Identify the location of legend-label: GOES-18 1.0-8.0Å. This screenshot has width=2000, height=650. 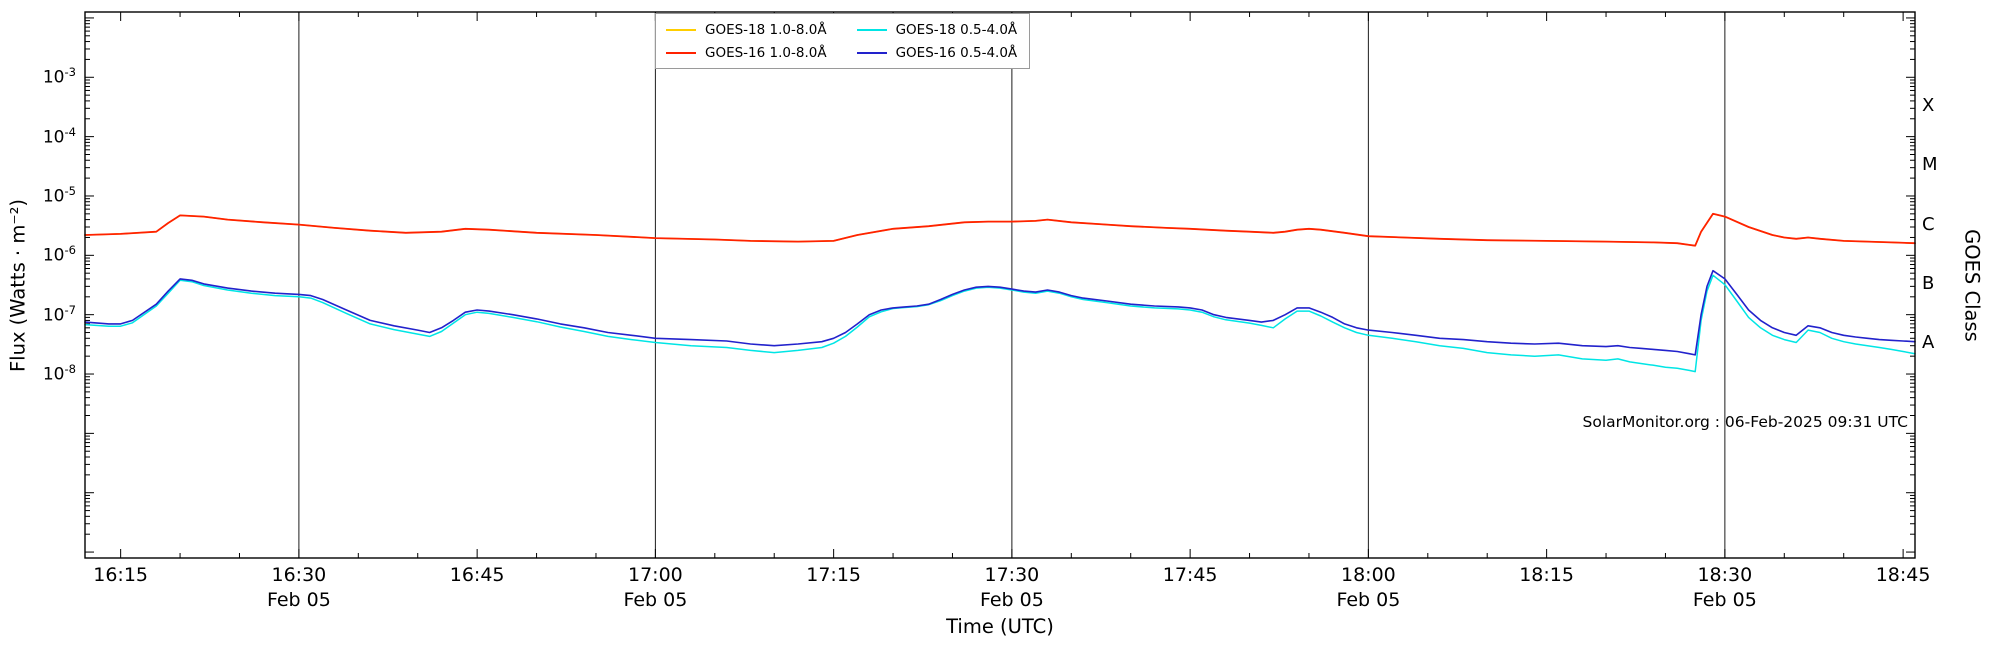
(766, 29).